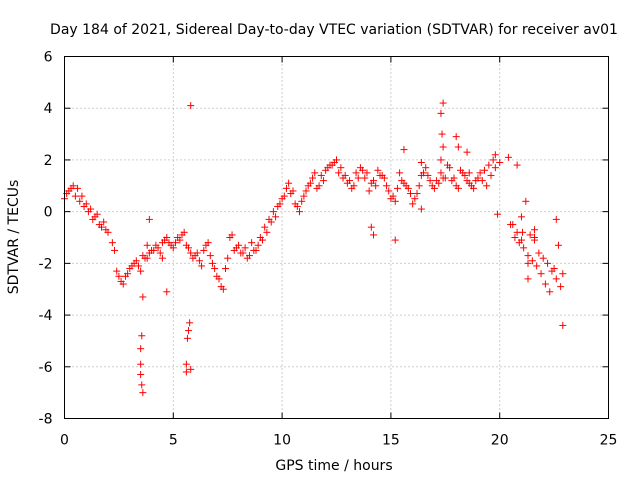 The image size is (640, 480). What do you see at coordinates (48, 109) in the screenshot?
I see `y-tick-label: 4` at bounding box center [48, 109].